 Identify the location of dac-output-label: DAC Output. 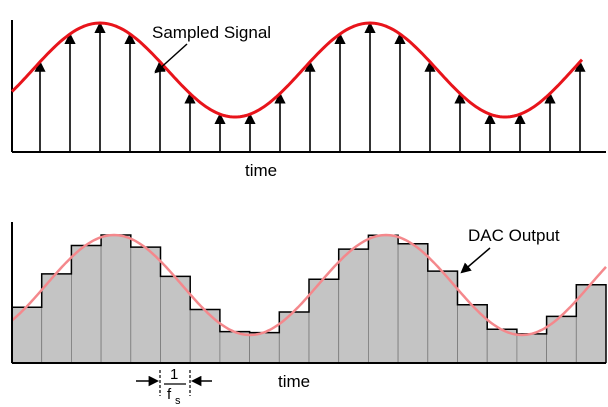
(514, 235).